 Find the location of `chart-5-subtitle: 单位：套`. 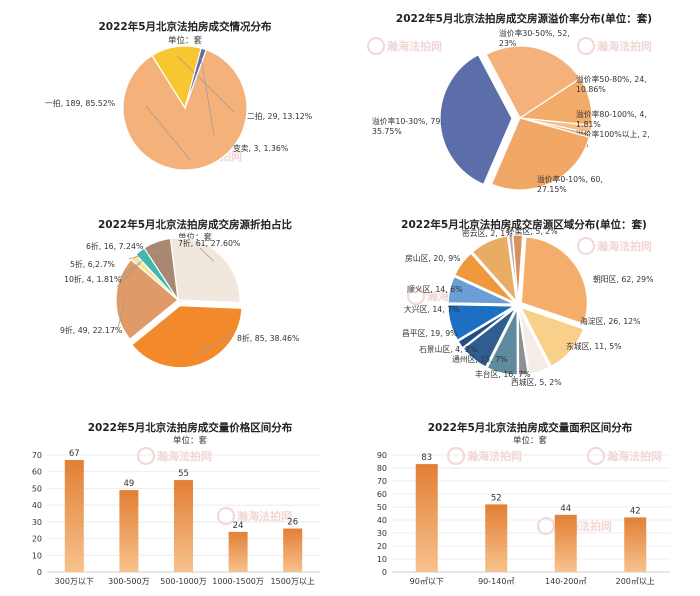

chart-5-subtitle: 单位：套 is located at coordinates (190, 440).